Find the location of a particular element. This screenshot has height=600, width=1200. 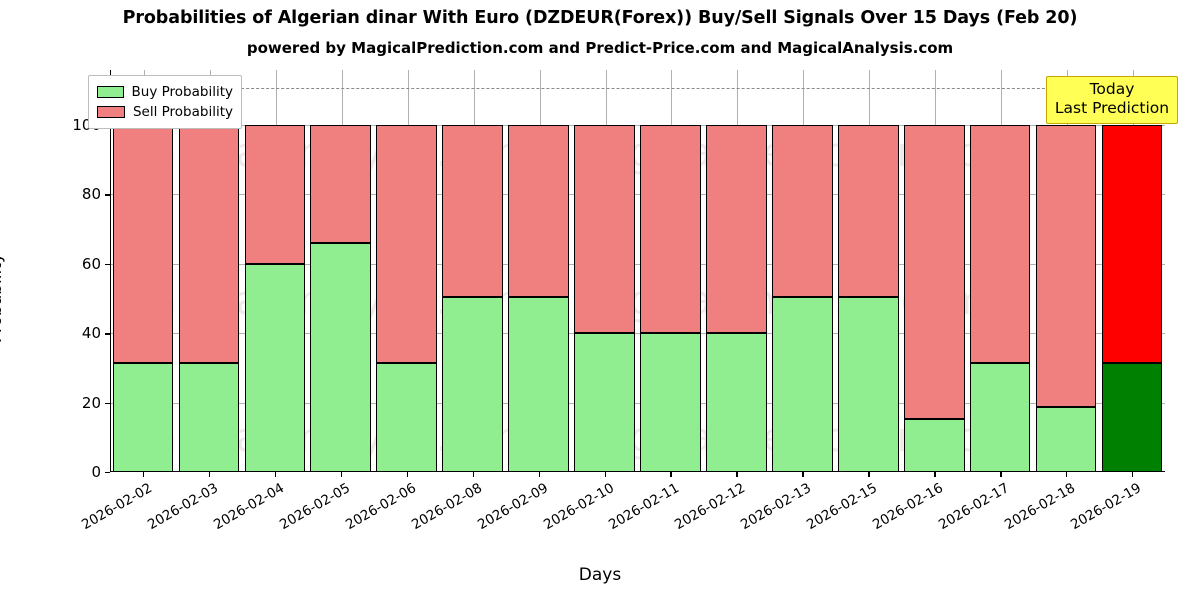

x-axis-label: Days is located at coordinates (600, 575).